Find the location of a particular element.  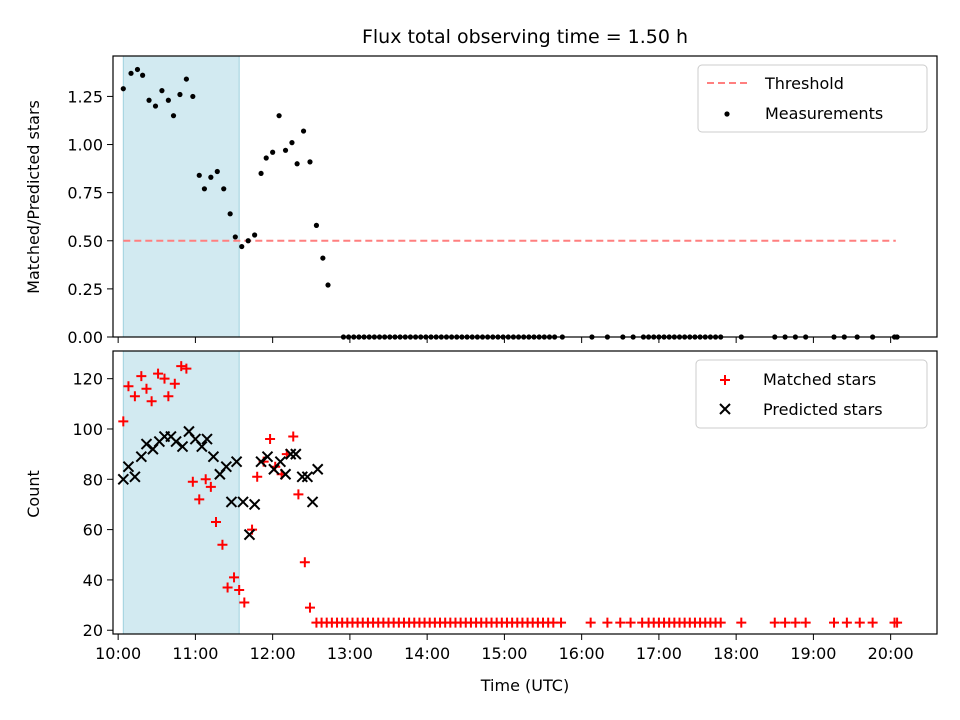

legend-measurements-swatch is located at coordinates (727, 114).